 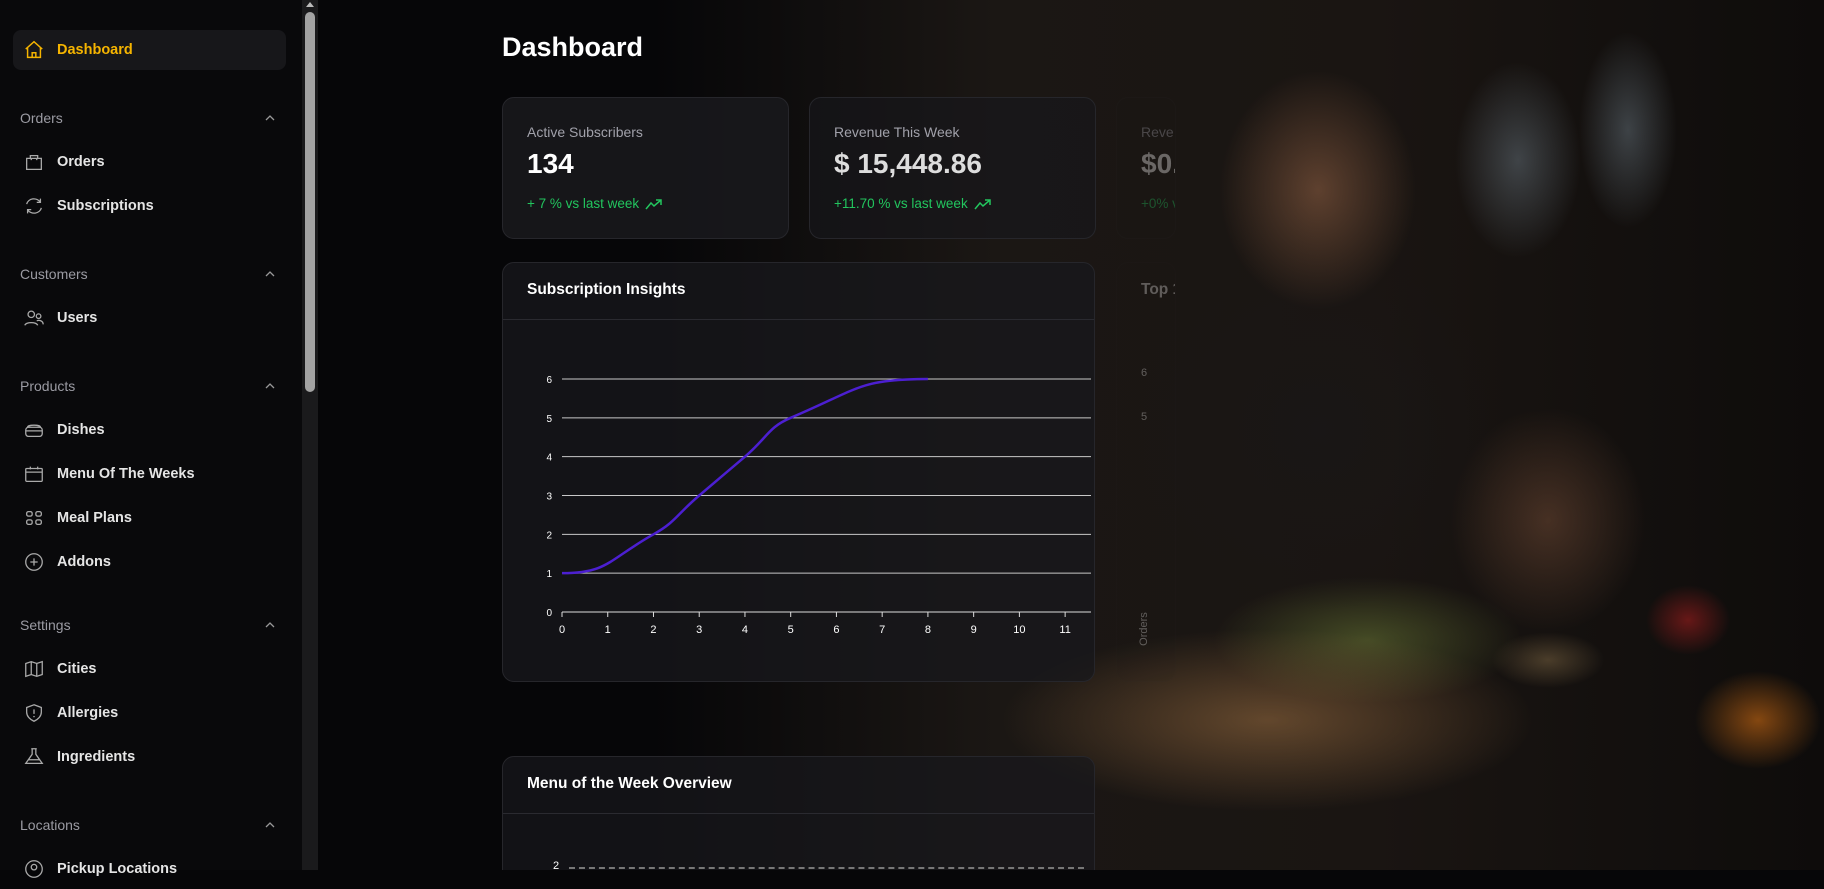 I want to click on sidebar-item-label: Users, so click(x=77, y=318).